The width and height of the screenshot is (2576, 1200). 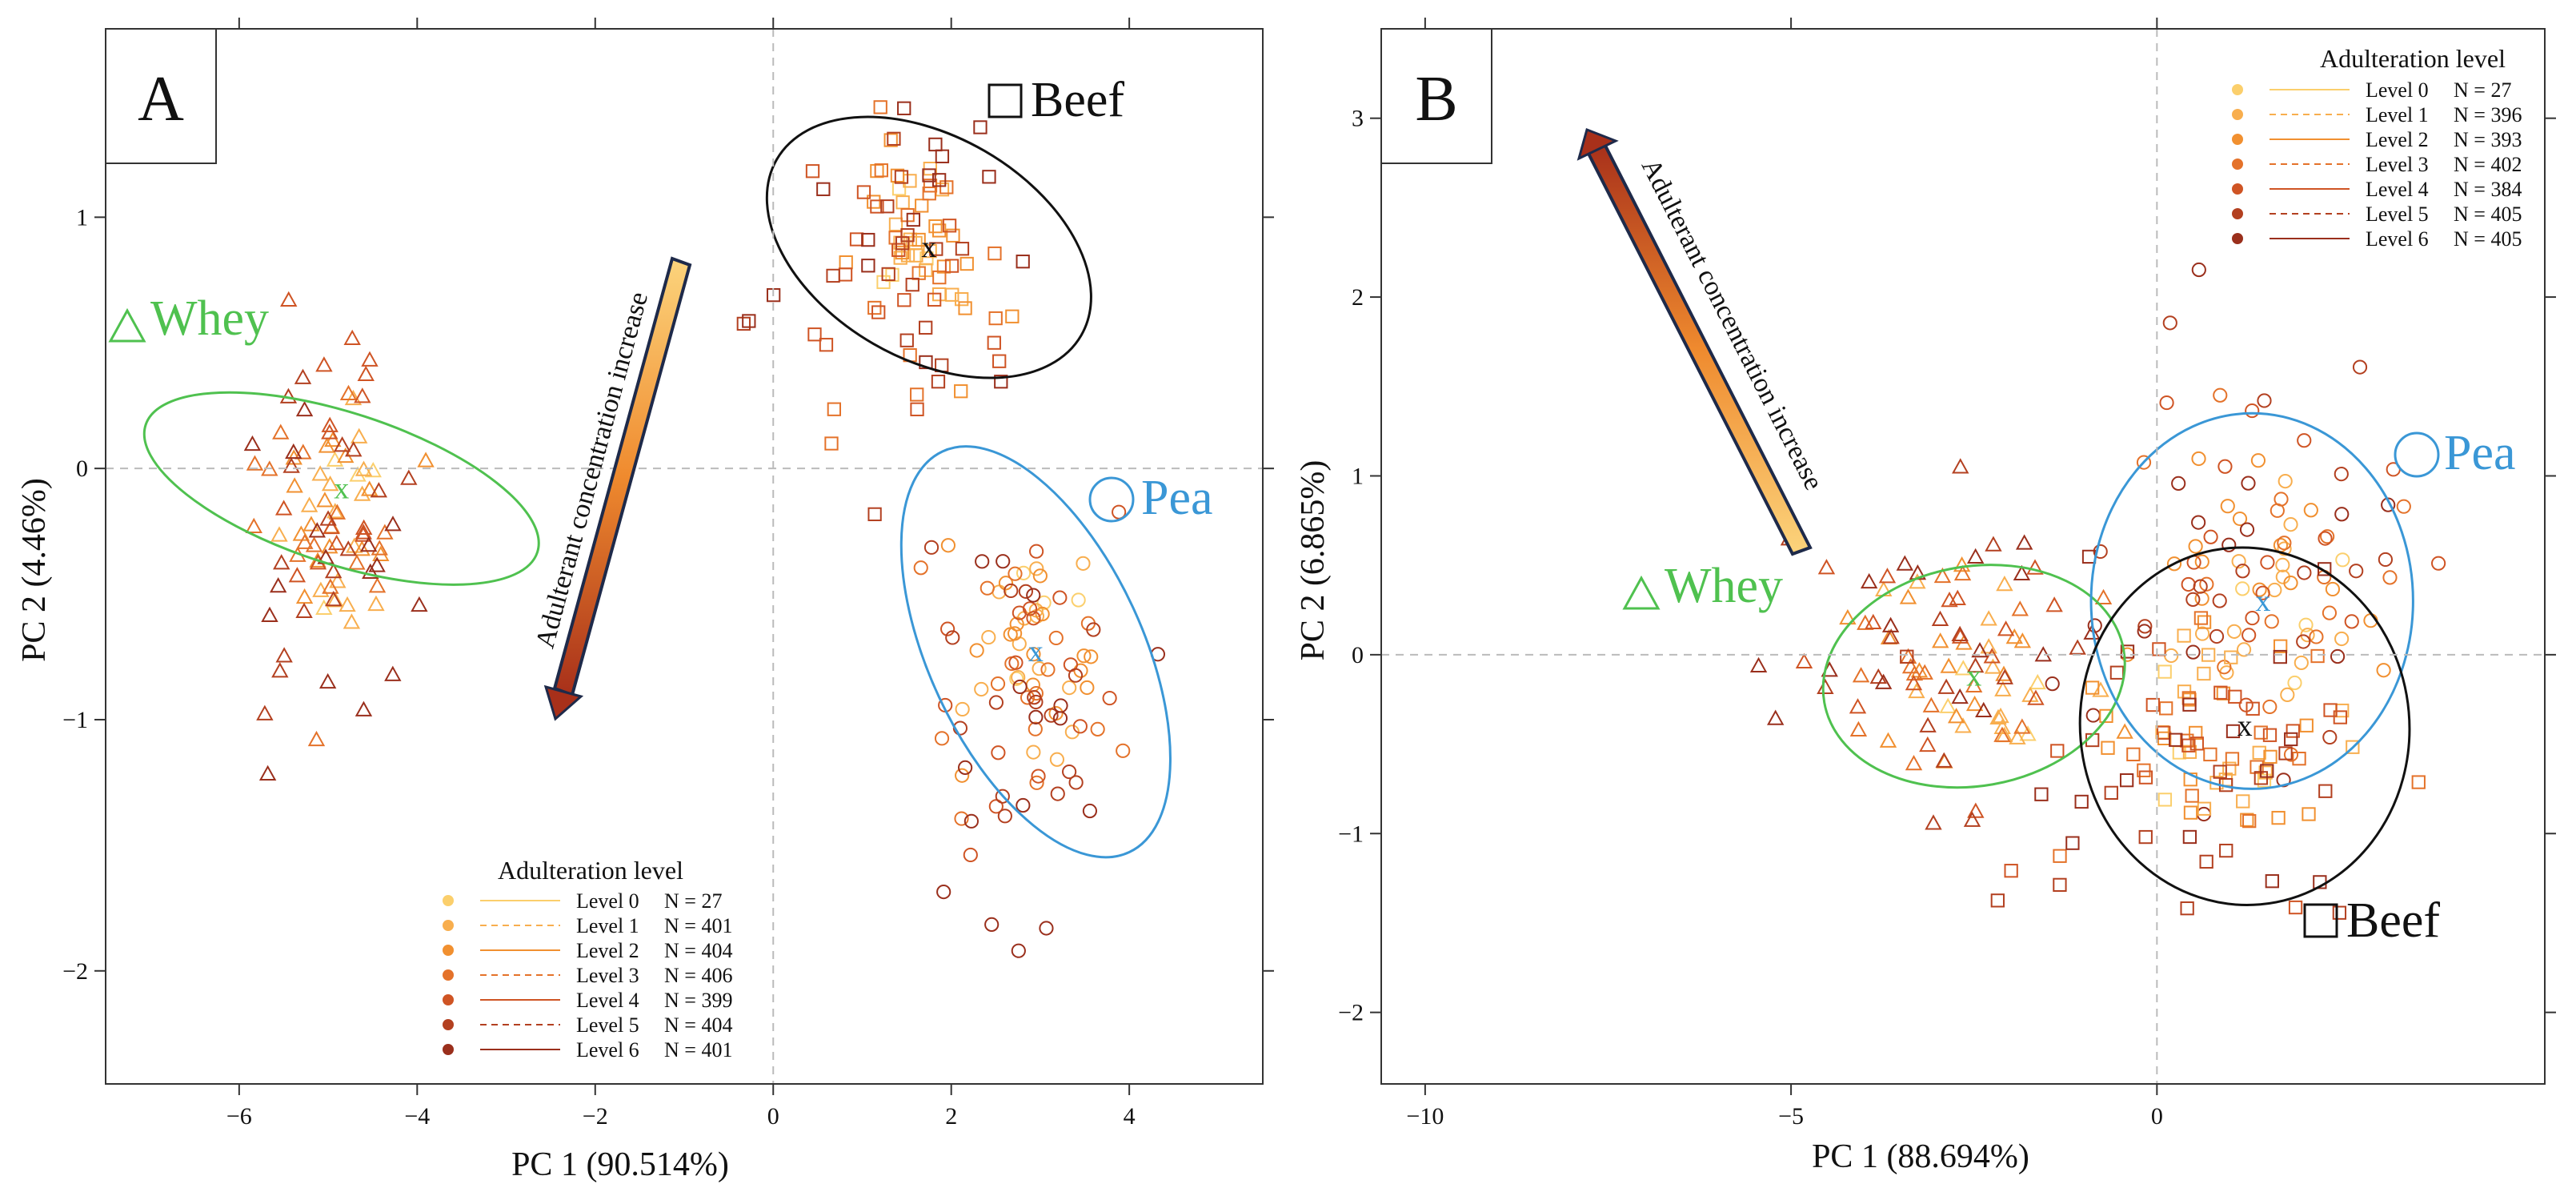 What do you see at coordinates (698, 1050) in the screenshot?
I see `legend-count-label: N = 401` at bounding box center [698, 1050].